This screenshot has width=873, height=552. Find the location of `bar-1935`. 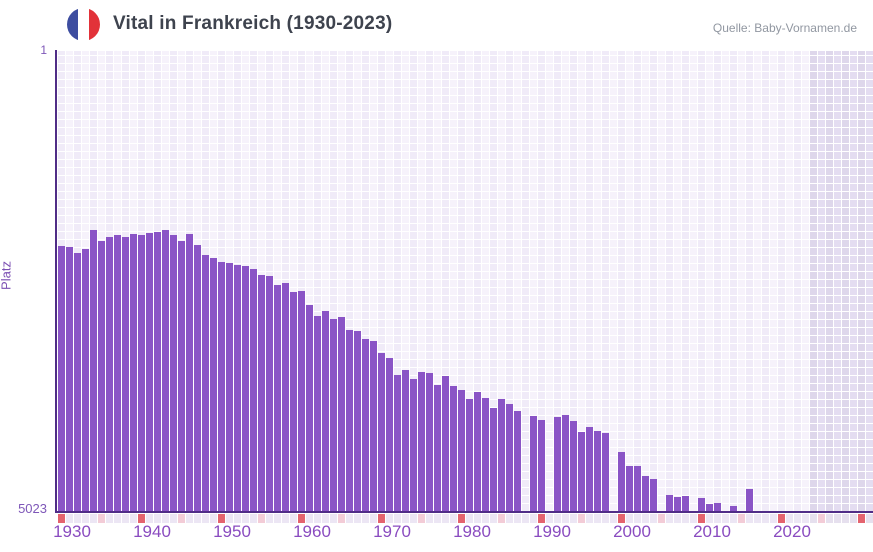

bar-1935 is located at coordinates (101, 375).